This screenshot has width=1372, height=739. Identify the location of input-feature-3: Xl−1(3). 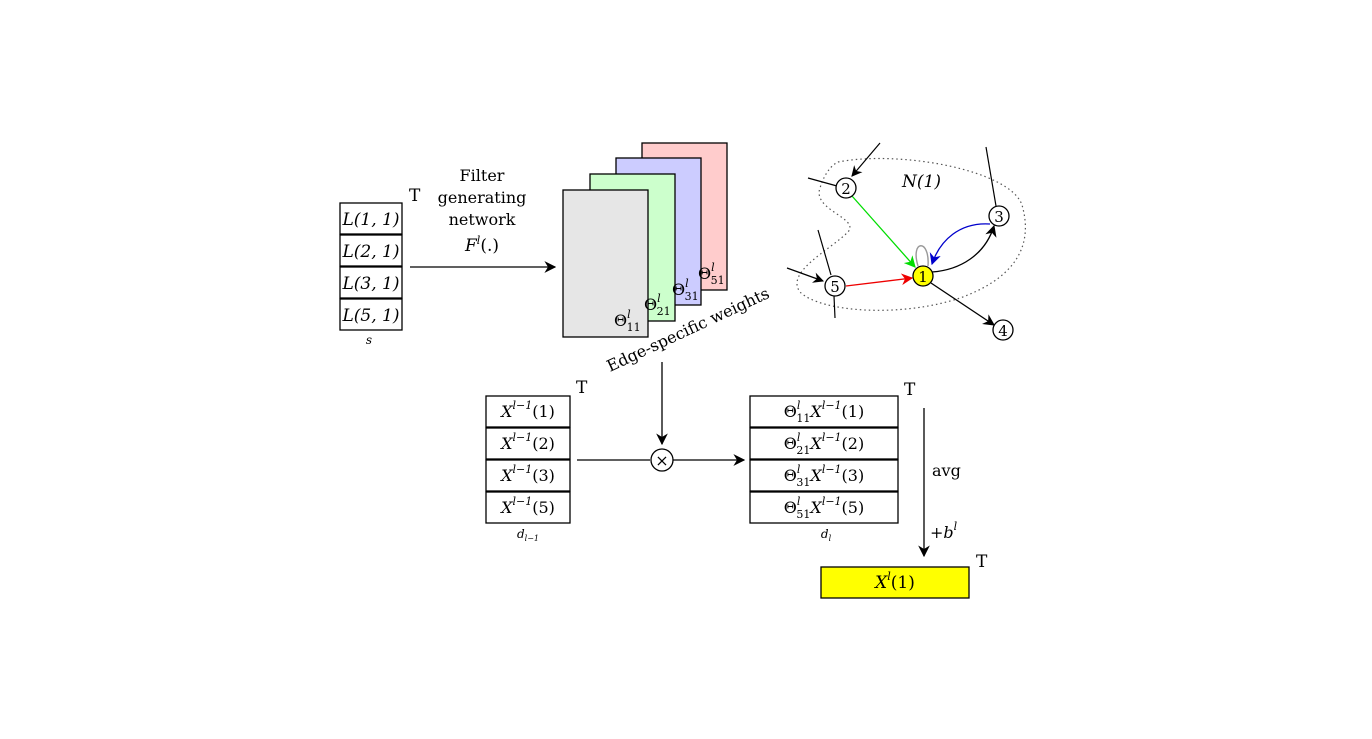
(527, 474).